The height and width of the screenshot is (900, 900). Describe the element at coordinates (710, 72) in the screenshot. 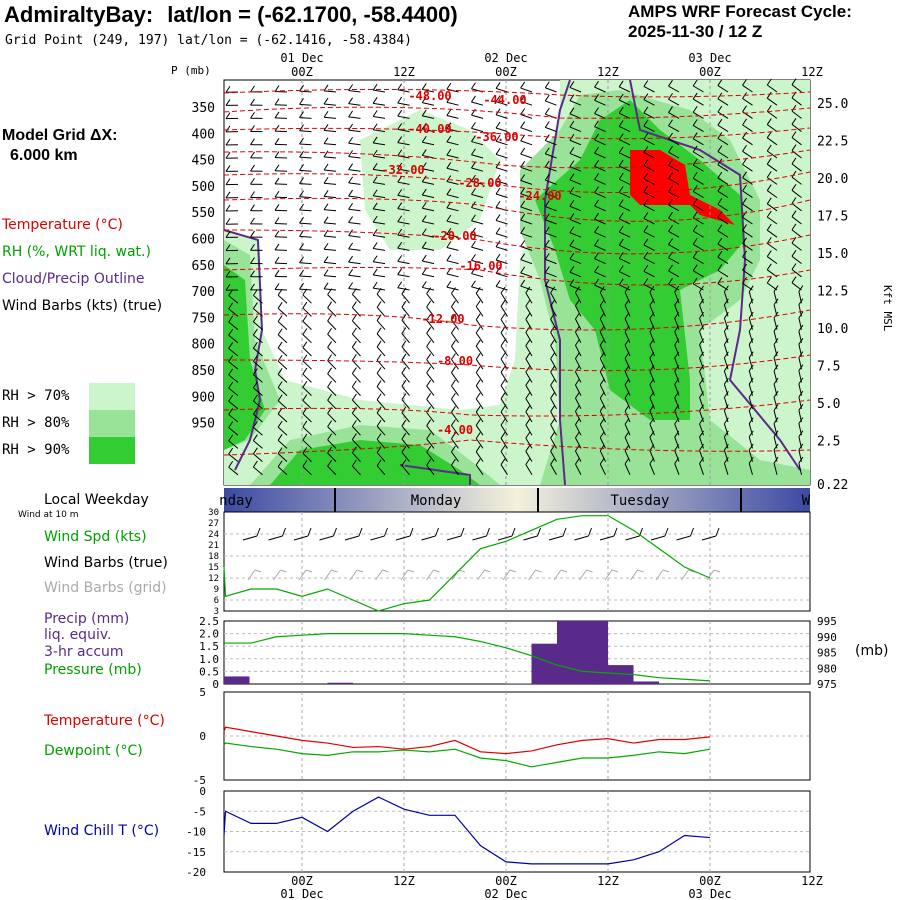

I see `top-hour-tick: 00Z` at that location.